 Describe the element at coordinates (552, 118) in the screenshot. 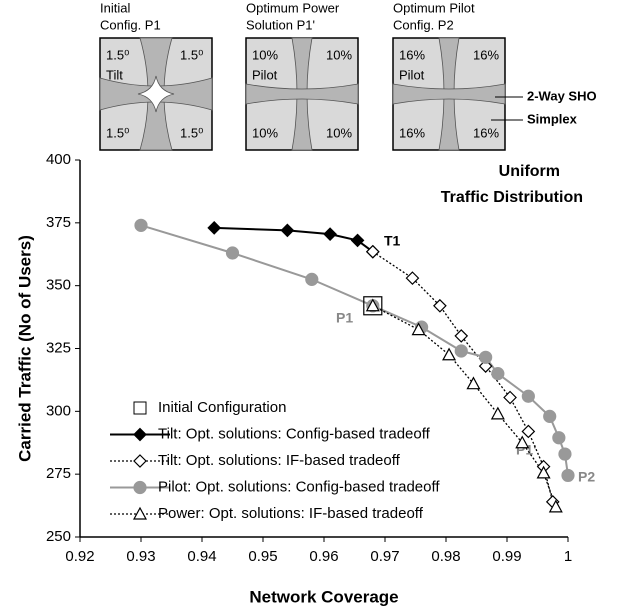

I see `inset-legend-label: Simplex` at that location.